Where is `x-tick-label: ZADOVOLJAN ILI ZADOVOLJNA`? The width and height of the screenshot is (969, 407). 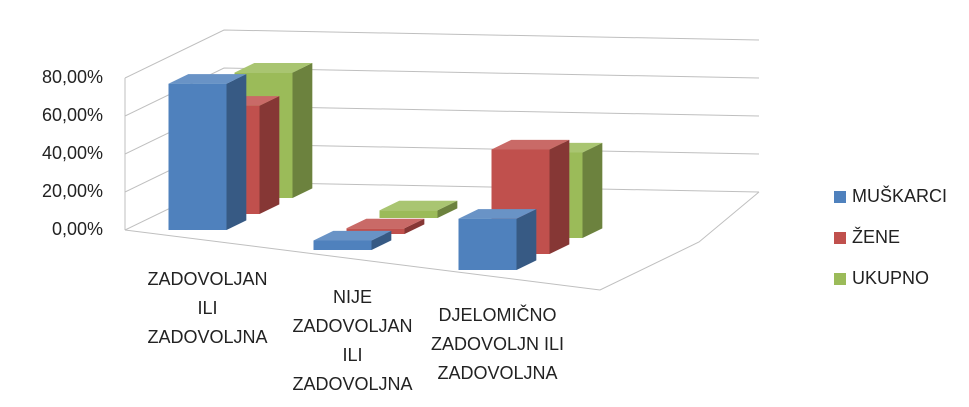
x-tick-label: ZADOVOLJAN ILI ZADOVOLJNA is located at coordinates (207, 308).